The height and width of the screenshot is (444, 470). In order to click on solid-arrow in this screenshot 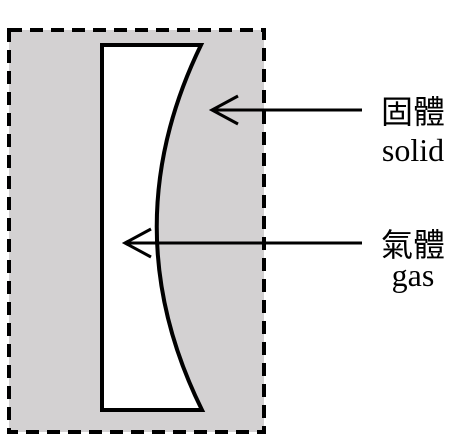, I will do `click(285, 110)`.